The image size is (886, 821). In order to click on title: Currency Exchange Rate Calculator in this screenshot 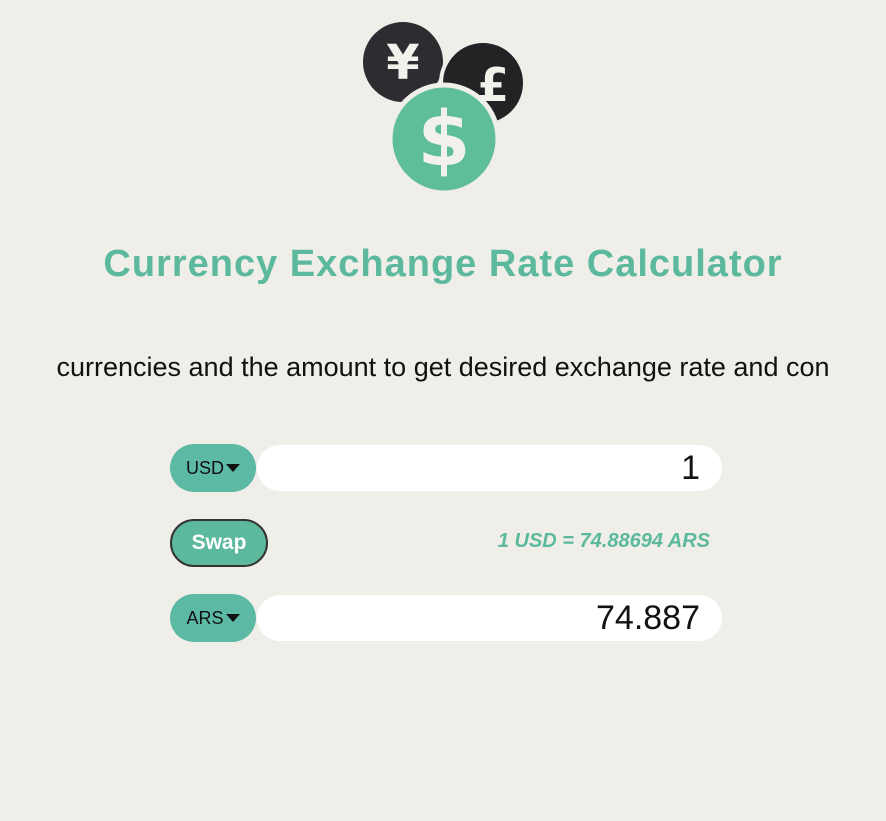, I will do `click(443, 264)`.